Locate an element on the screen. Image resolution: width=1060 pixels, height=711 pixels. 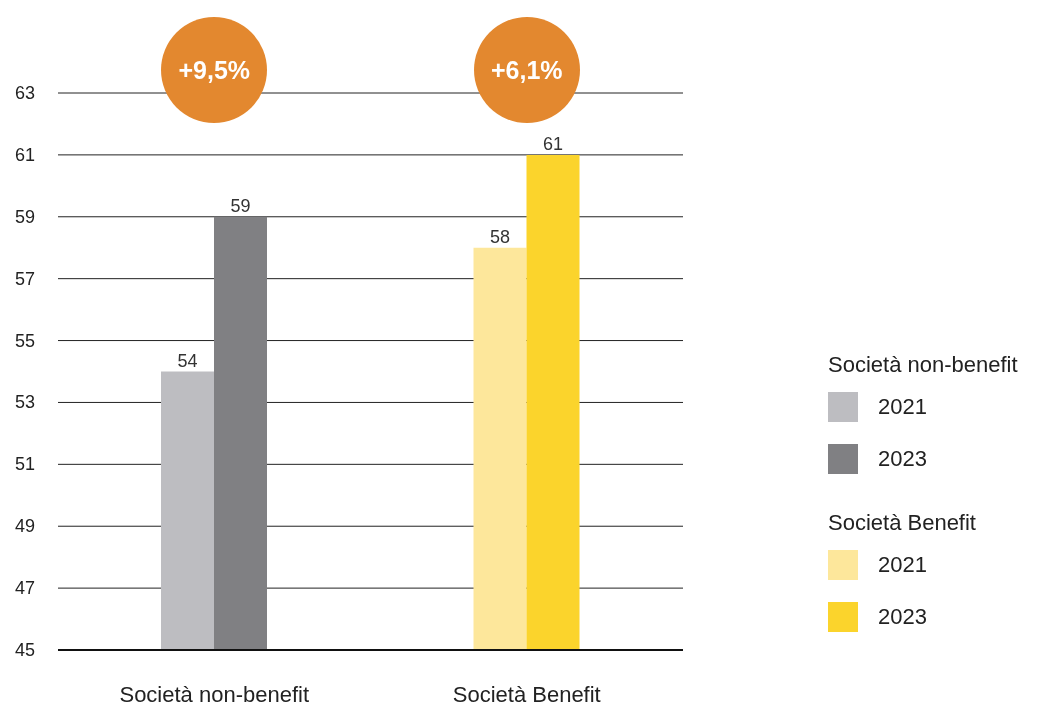
y-tick-label: 57 is located at coordinates (25, 278).